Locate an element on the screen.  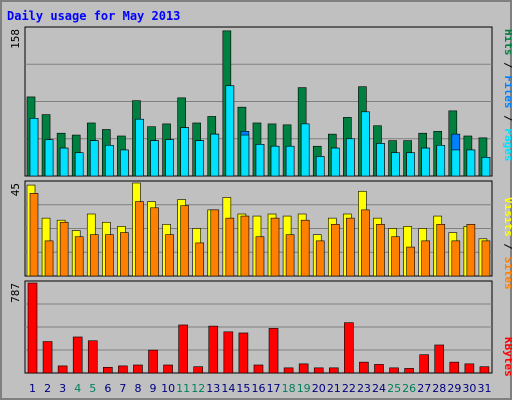
x-tick-label: 27 is located at coordinates (424, 388).